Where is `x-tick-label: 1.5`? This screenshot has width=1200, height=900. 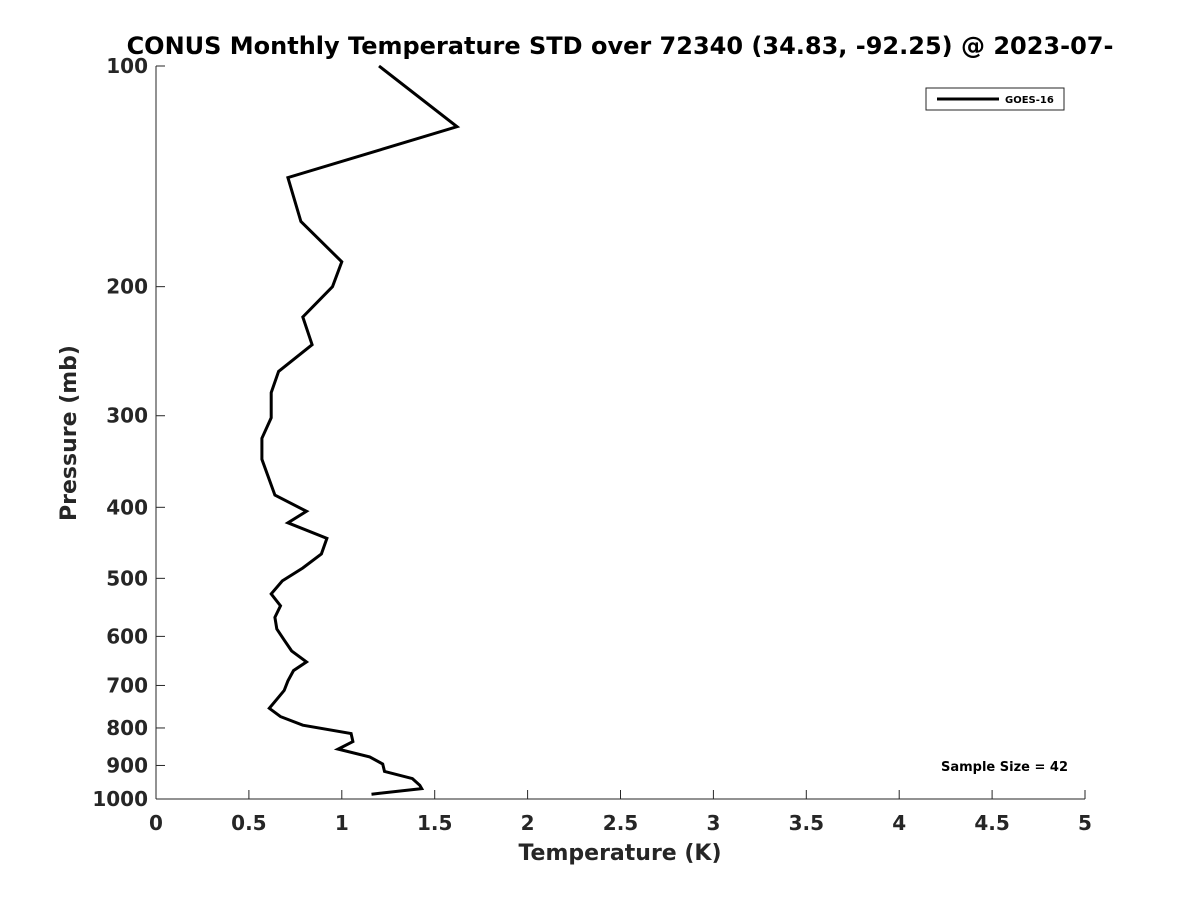
x-tick-label: 1.5 is located at coordinates (434, 823).